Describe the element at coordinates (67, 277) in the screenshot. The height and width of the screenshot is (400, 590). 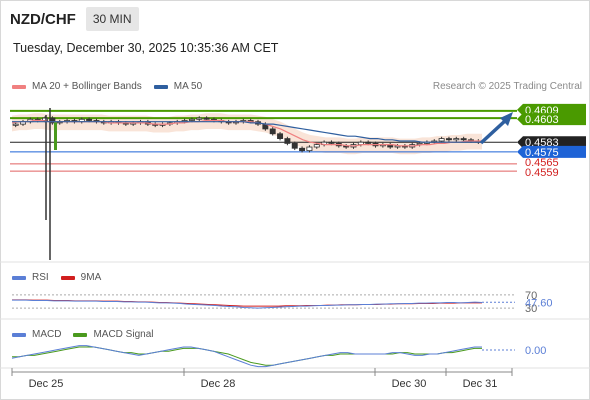
I see `rsi-ma-swatch` at that location.